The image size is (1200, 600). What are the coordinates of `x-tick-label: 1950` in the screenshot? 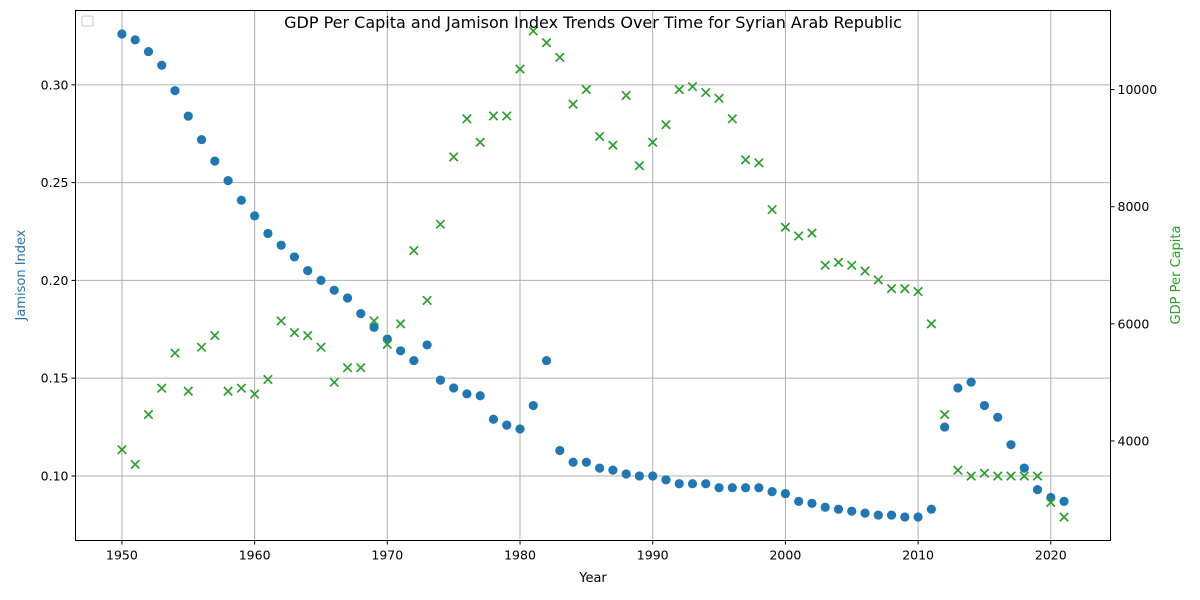 It's located at (122, 555).